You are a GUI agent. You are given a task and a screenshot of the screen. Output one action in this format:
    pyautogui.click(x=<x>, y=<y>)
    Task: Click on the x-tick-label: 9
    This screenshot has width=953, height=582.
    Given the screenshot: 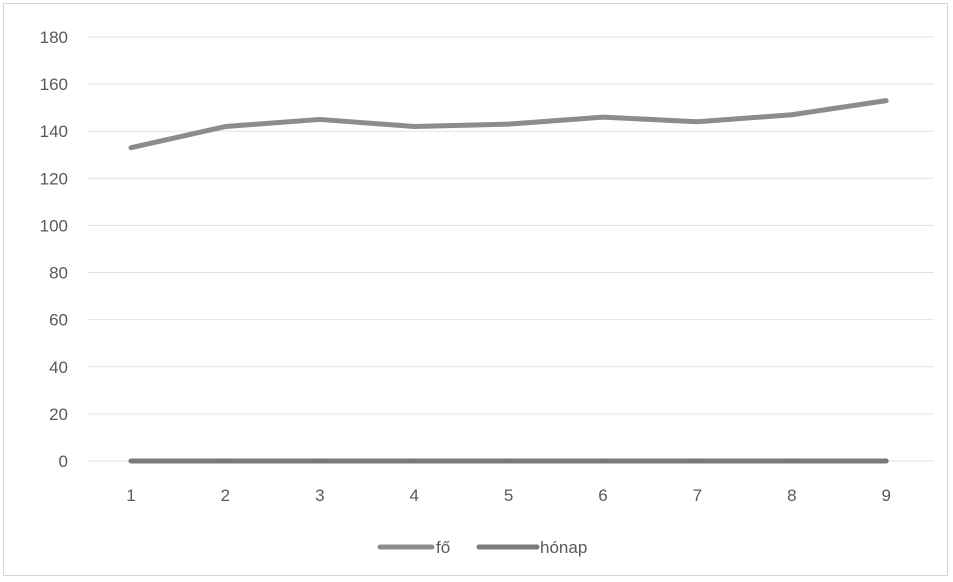 What is the action you would take?
    pyautogui.click(x=885, y=495)
    